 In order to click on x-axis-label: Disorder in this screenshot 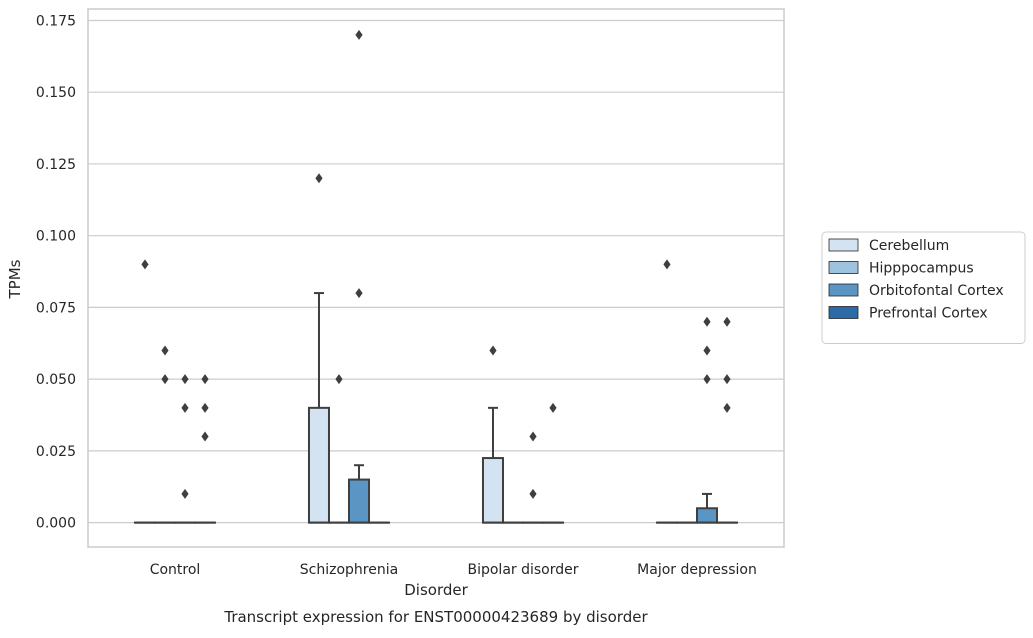, I will do `click(436, 590)`.